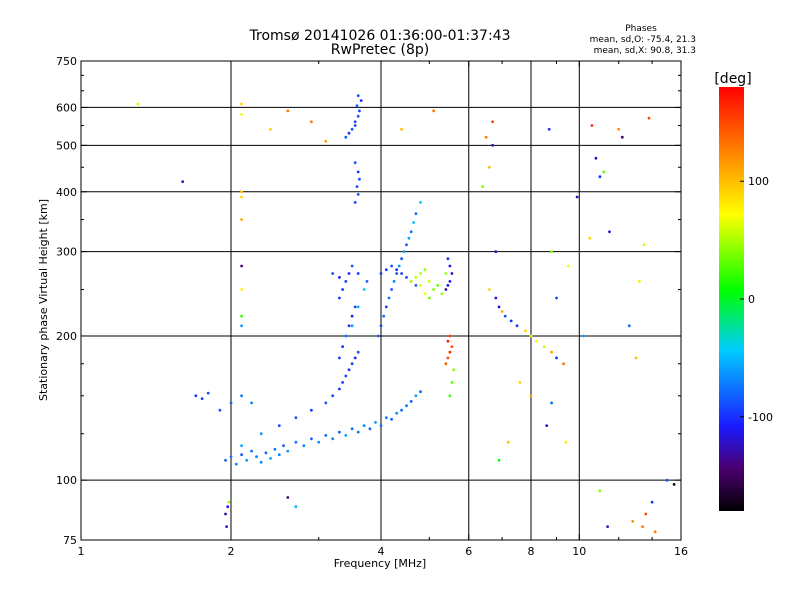  I want to click on y-tick-label: 100, so click(66, 480).